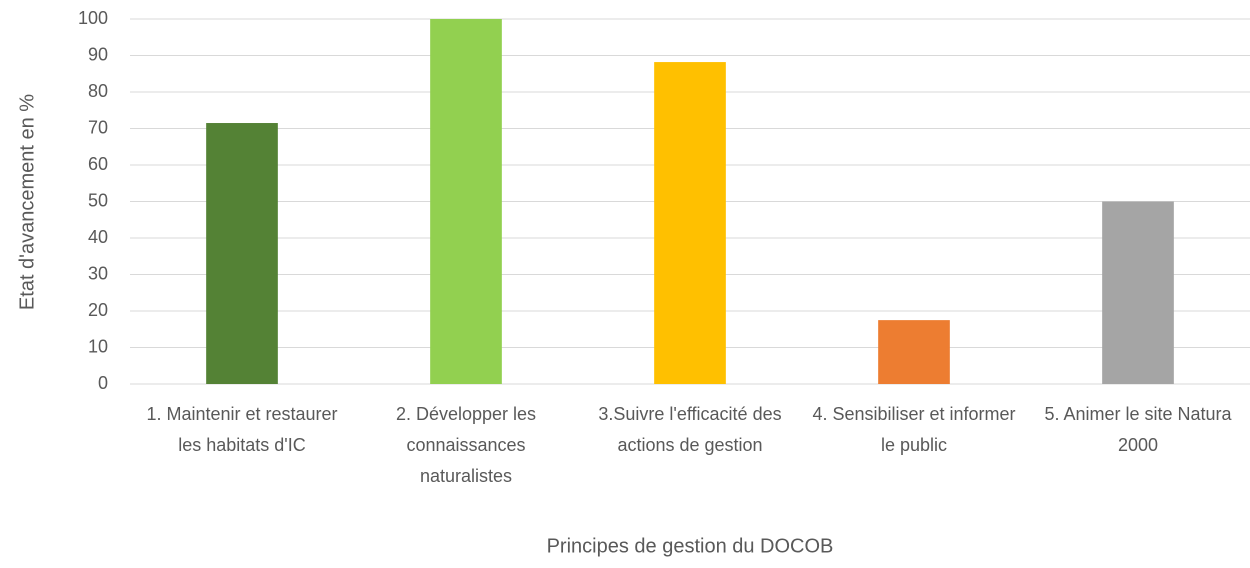 This screenshot has width=1250, height=568. What do you see at coordinates (98, 237) in the screenshot?
I see `y-tick-label: 40` at bounding box center [98, 237].